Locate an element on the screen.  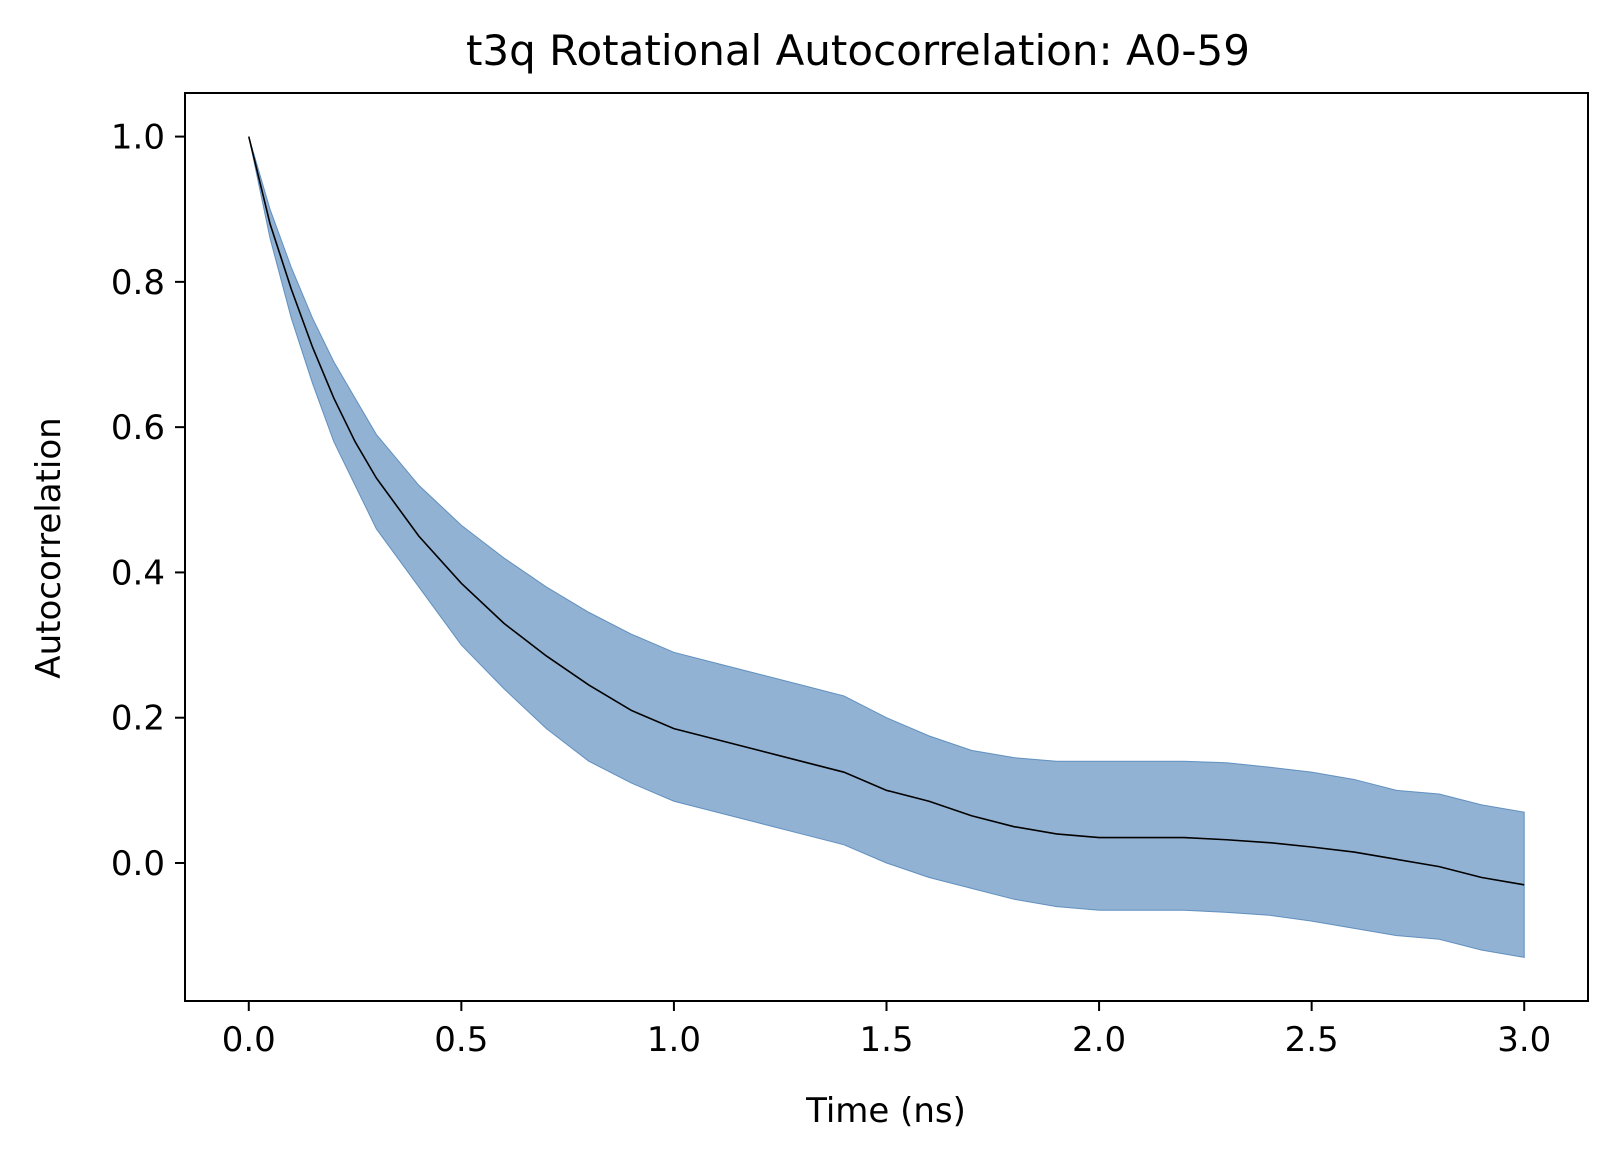
x-tick-label: 2.5 is located at coordinates (1312, 1040).